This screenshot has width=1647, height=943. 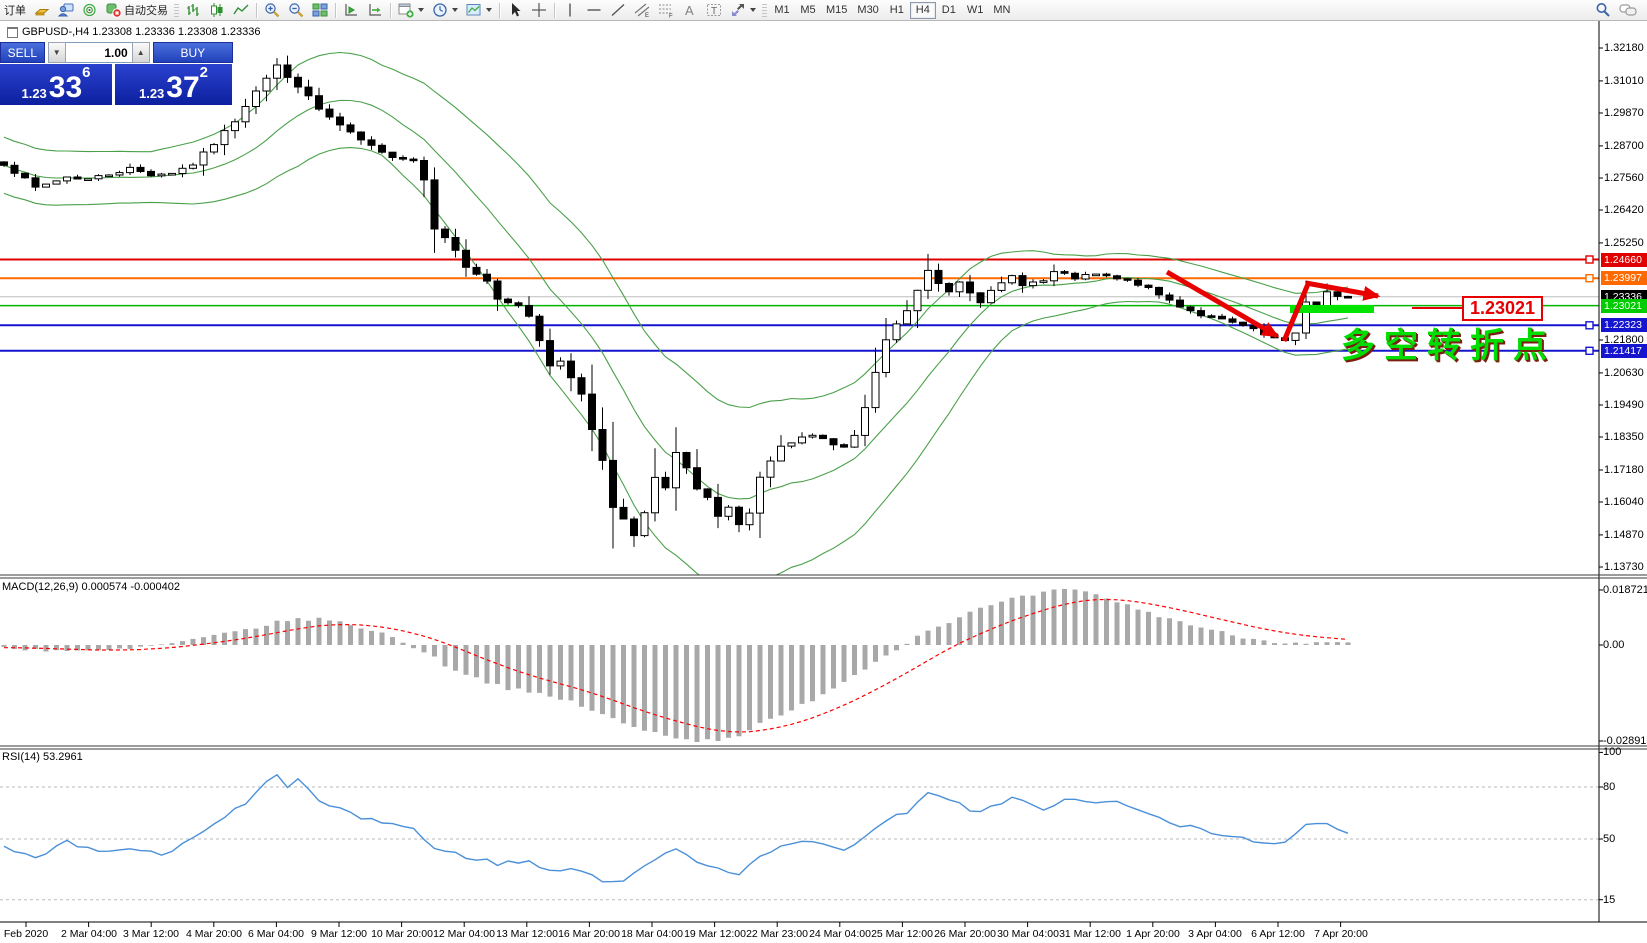 What do you see at coordinates (151, 93) in the screenshot?
I see `buy-price-prefix: 1.23` at bounding box center [151, 93].